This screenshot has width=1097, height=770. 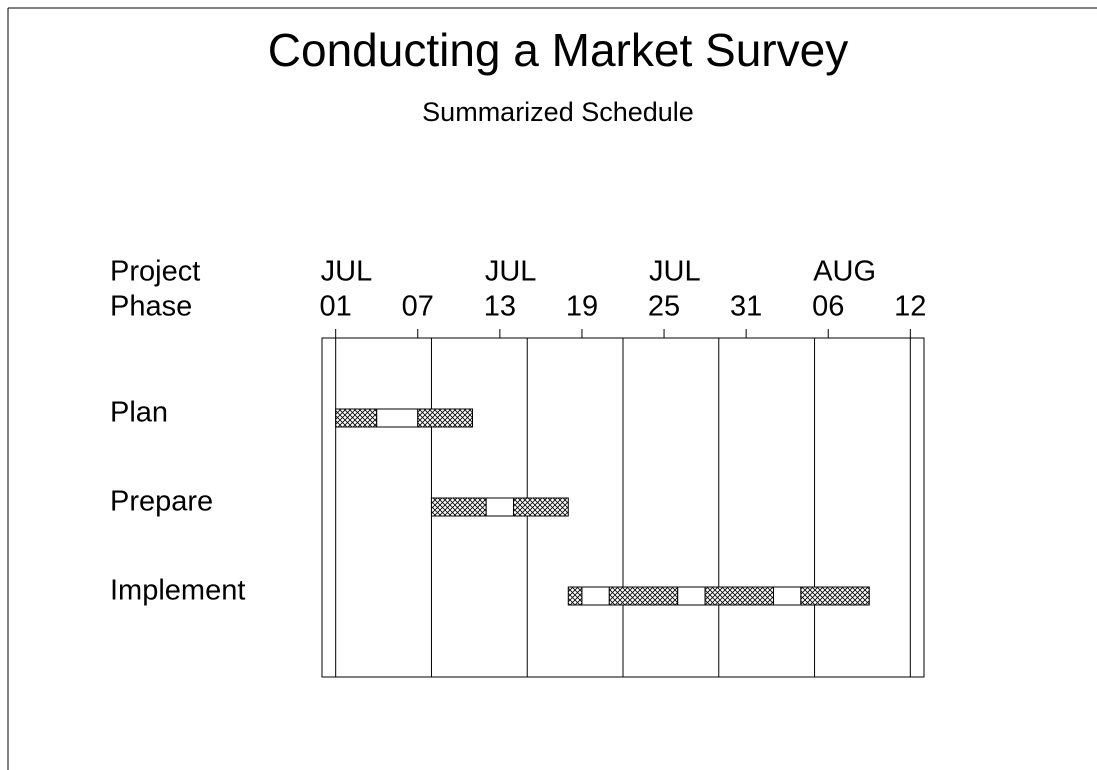 I want to click on x-tick-label: 13, so click(x=500, y=307).